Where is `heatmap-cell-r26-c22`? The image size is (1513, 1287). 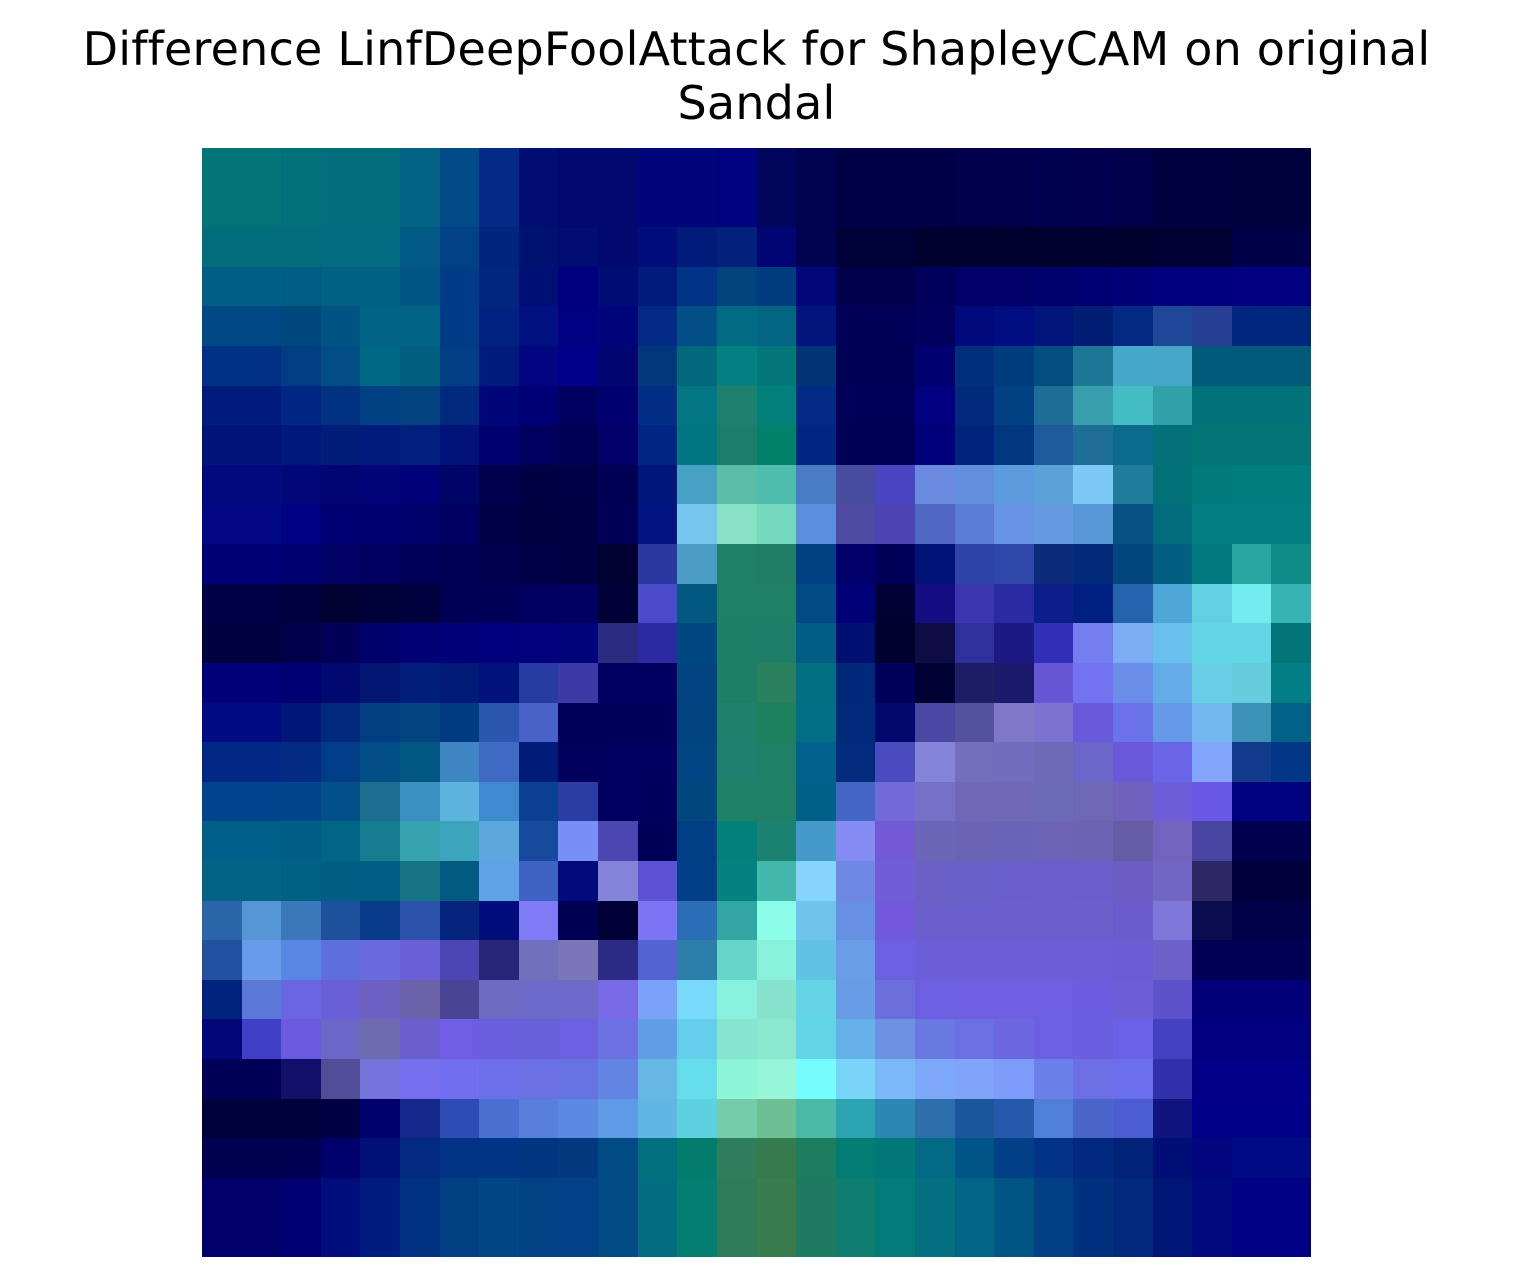 heatmap-cell-r26-c22 is located at coordinates (1093, 1198).